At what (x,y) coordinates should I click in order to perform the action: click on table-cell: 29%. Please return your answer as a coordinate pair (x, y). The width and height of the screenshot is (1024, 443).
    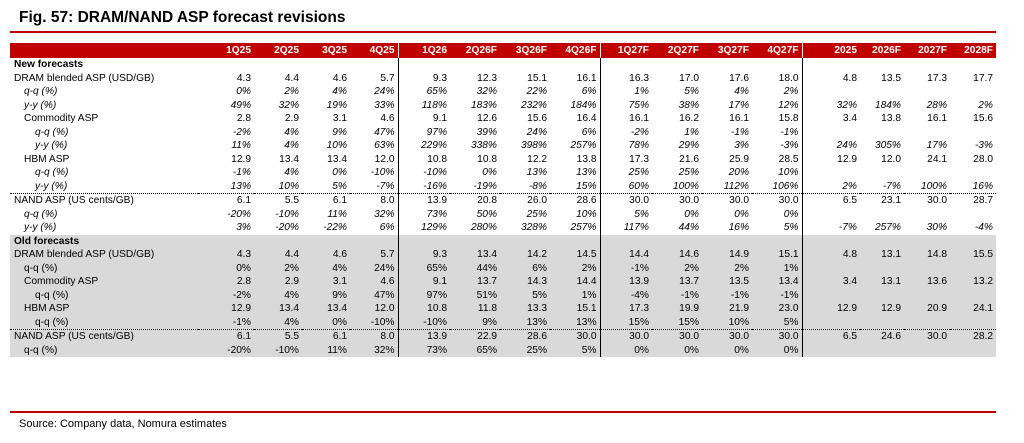
    Looking at the image, I should click on (688, 146).